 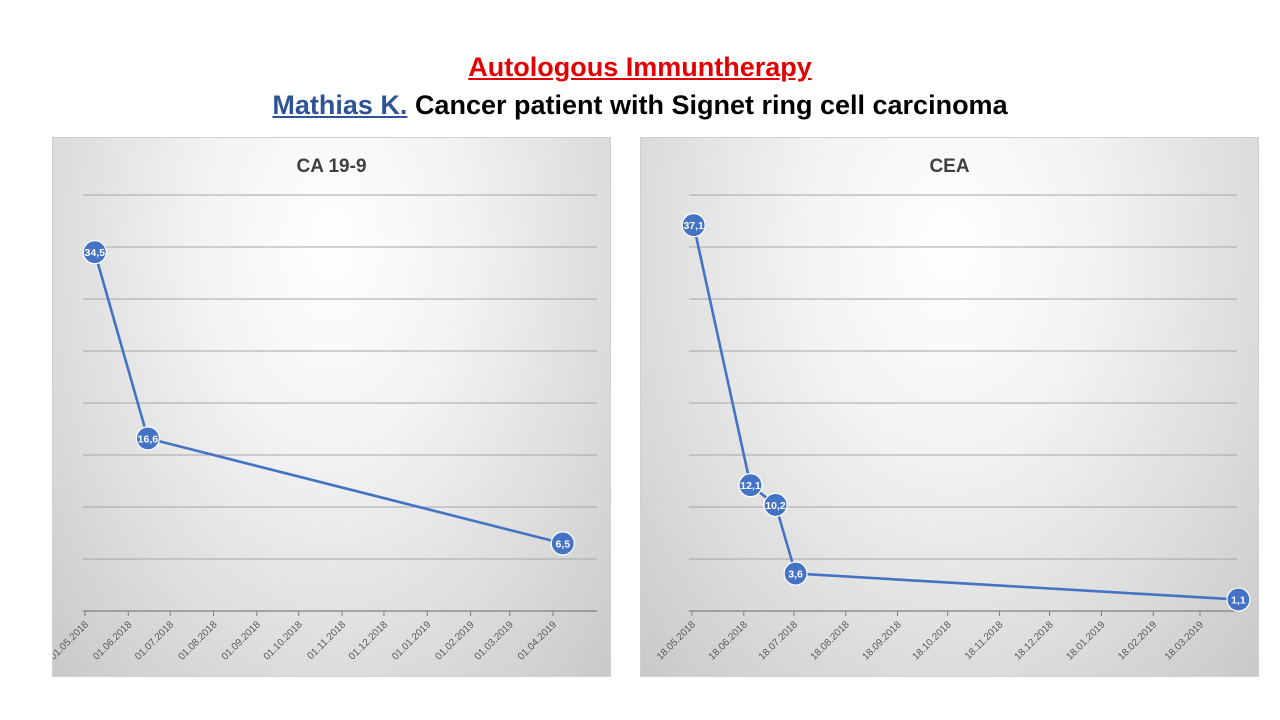 What do you see at coordinates (984, 640) in the screenshot?
I see `x-tick-label: 18.11.2018` at bounding box center [984, 640].